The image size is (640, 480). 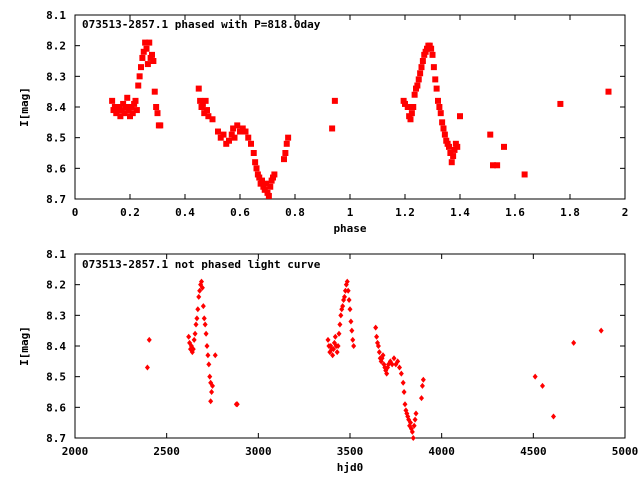 What do you see at coordinates (460, 212) in the screenshot?
I see `phased-x-tick-label: 1.4` at bounding box center [460, 212].